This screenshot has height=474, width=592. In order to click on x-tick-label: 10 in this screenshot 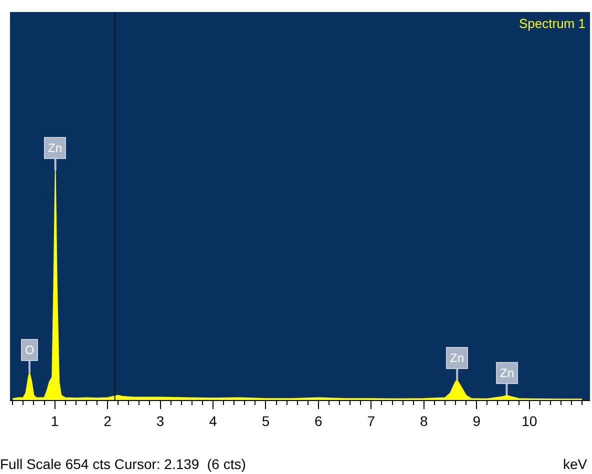, I will do `click(530, 420)`.